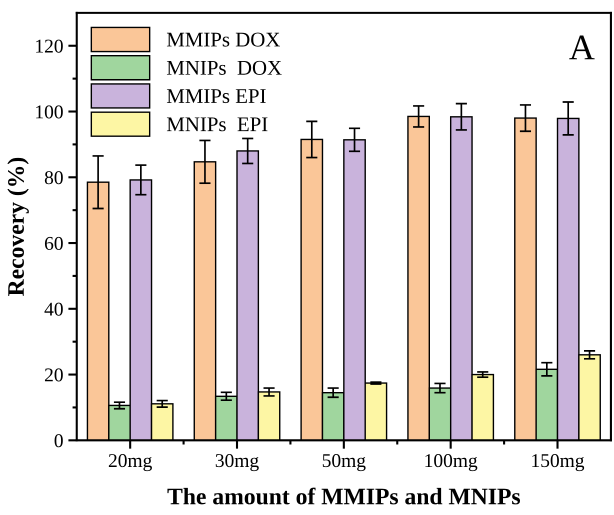 The image size is (614, 515). What do you see at coordinates (53, 177) in the screenshot?
I see `y-tick-label: 80` at bounding box center [53, 177].